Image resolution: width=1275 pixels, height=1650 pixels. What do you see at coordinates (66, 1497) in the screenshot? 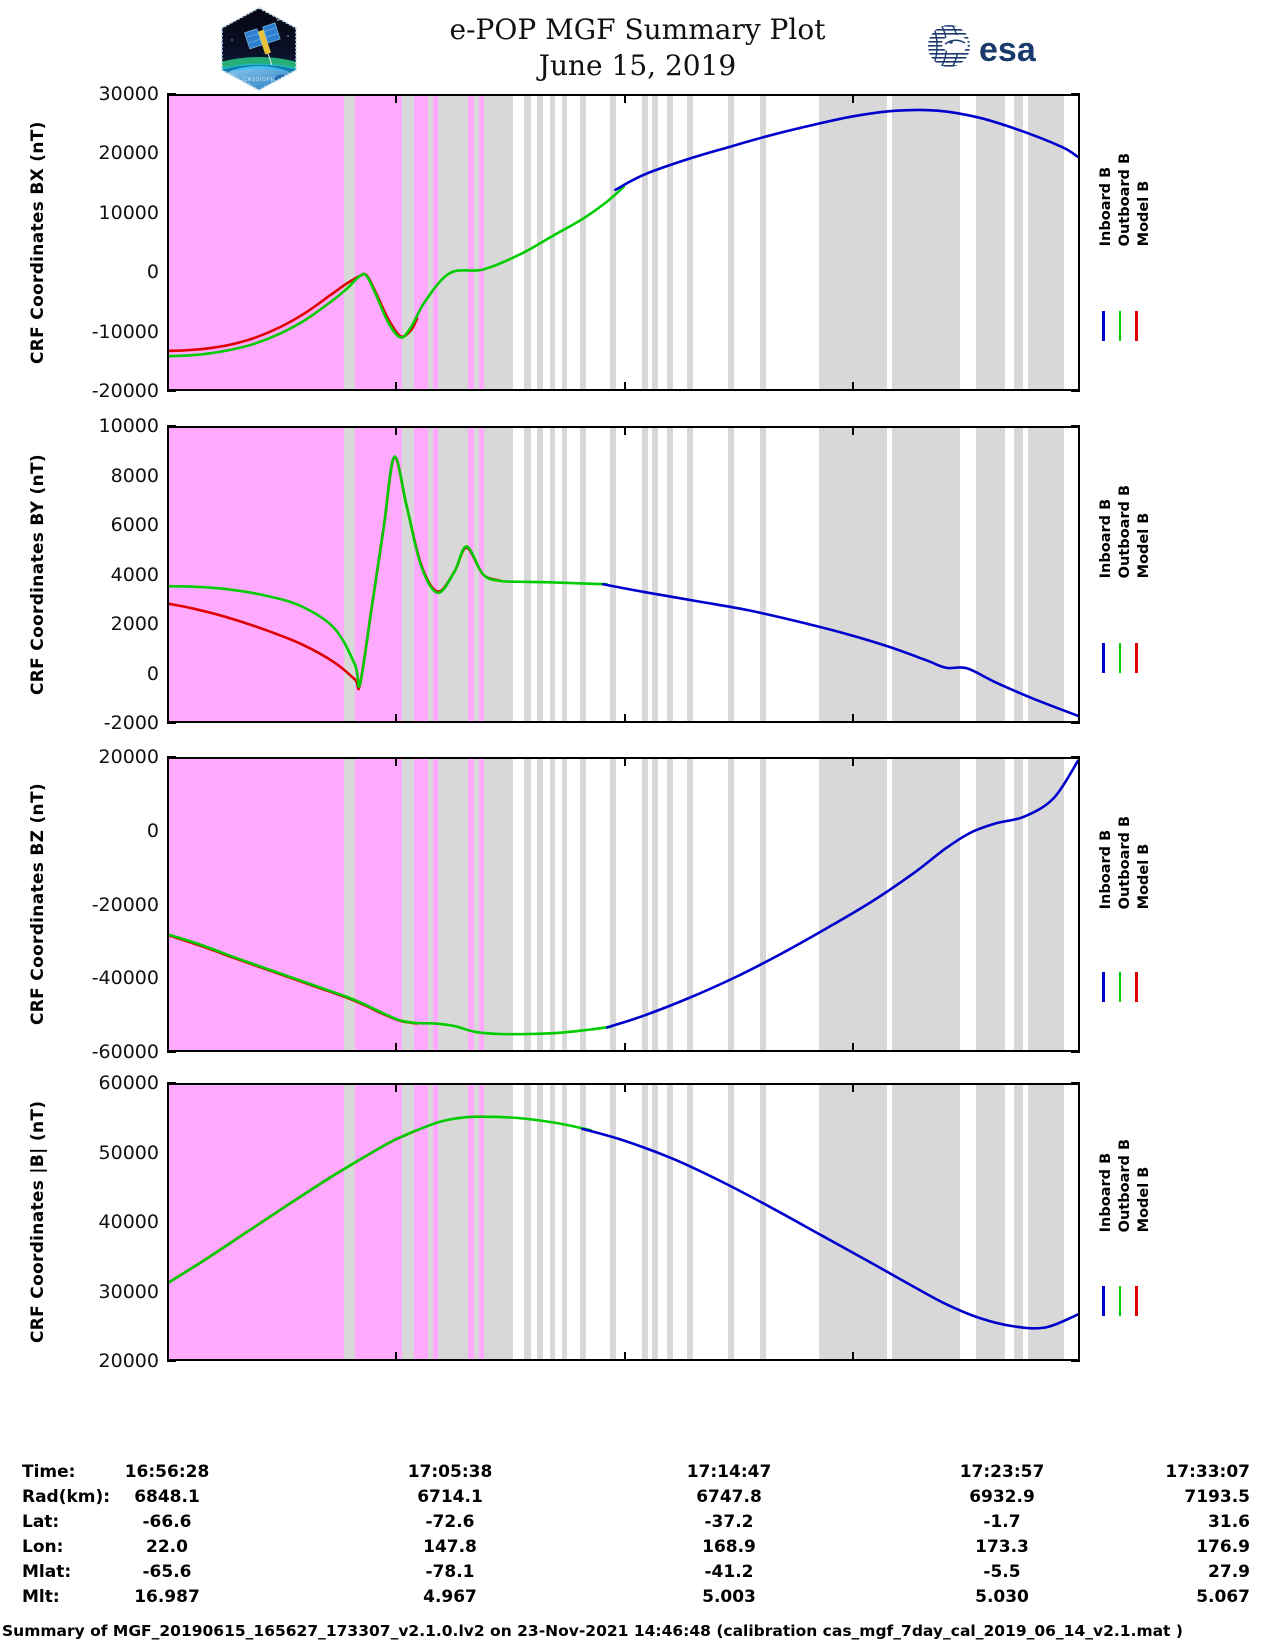
I see `table-row-label: Rad(km):` at bounding box center [66, 1497].